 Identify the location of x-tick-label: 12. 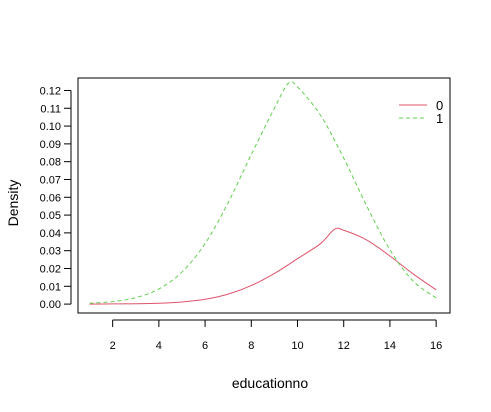
(344, 346).